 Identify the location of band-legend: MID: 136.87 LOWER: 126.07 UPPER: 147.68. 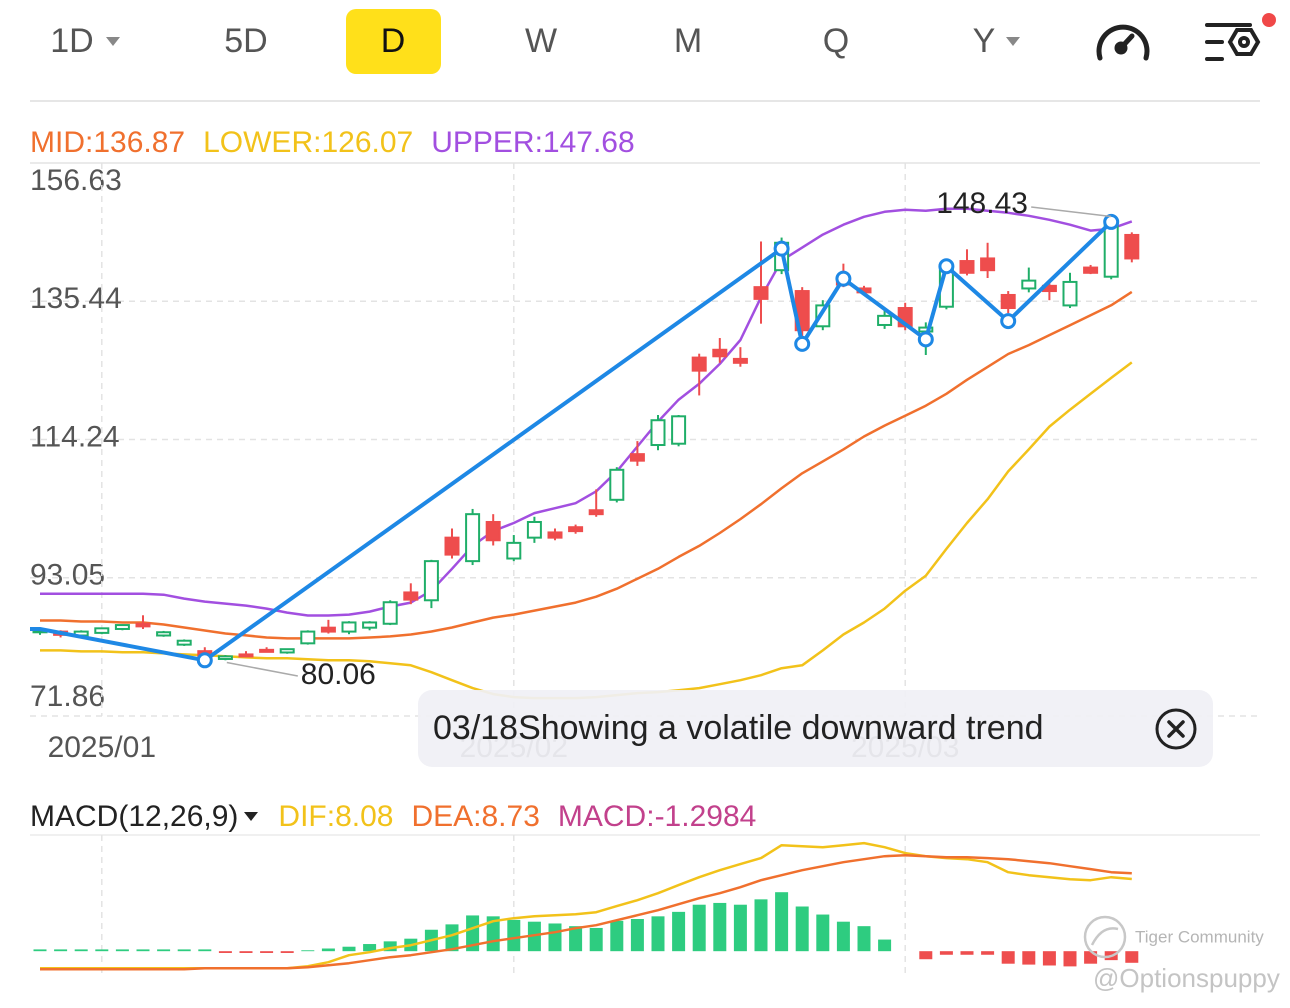
(341, 143).